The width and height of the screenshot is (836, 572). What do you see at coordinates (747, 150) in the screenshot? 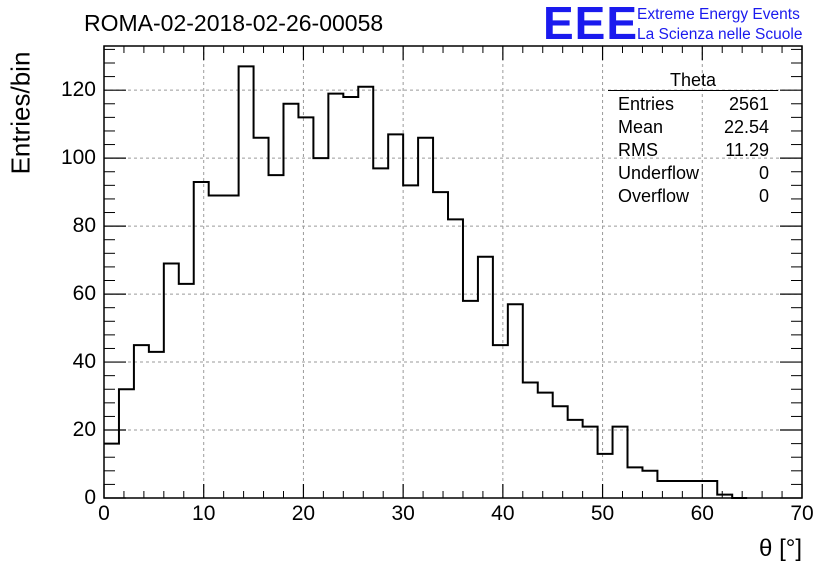
I see `stats-value: 11.29` at bounding box center [747, 150].